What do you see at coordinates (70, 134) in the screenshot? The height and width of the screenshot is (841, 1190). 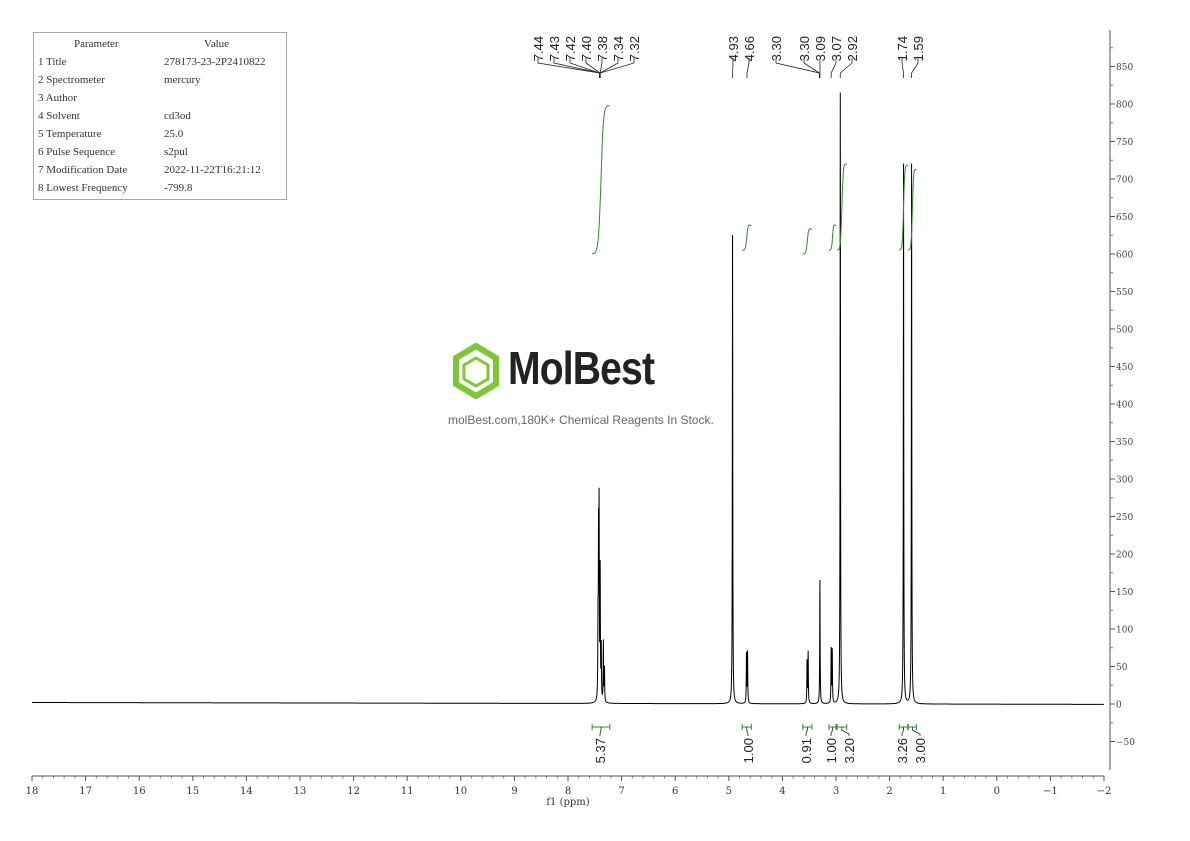 I see `param-name: 5 Temperature` at bounding box center [70, 134].